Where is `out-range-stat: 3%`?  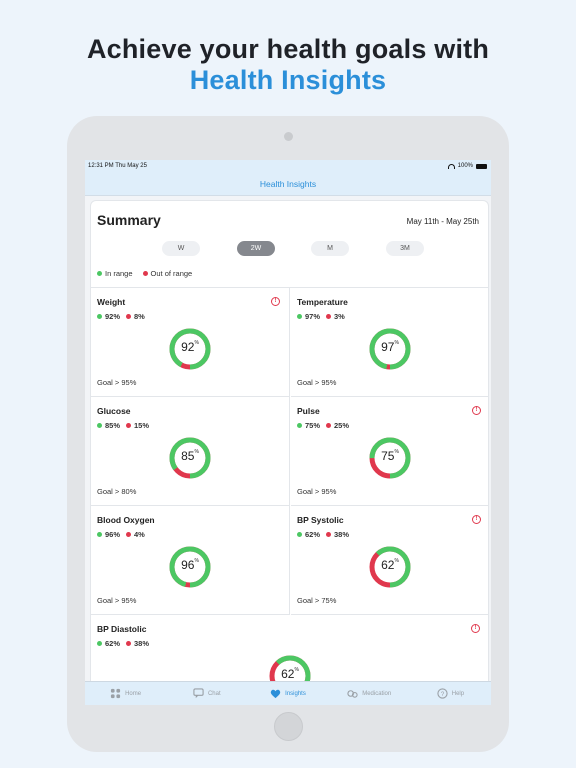
out-range-stat: 3% is located at coordinates (335, 316).